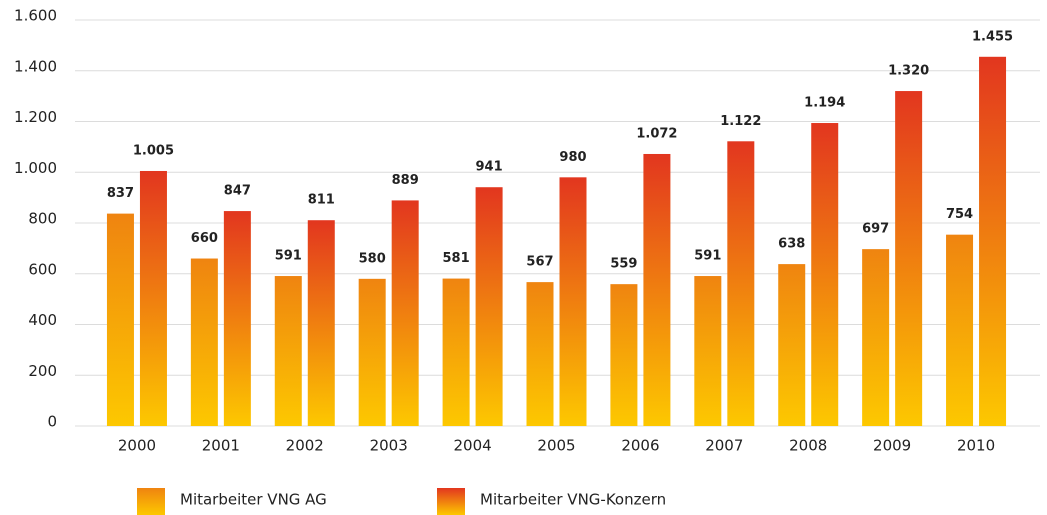 This screenshot has height=515, width=1047. What do you see at coordinates (405, 180) in the screenshot?
I see `data-label: 889` at bounding box center [405, 180].